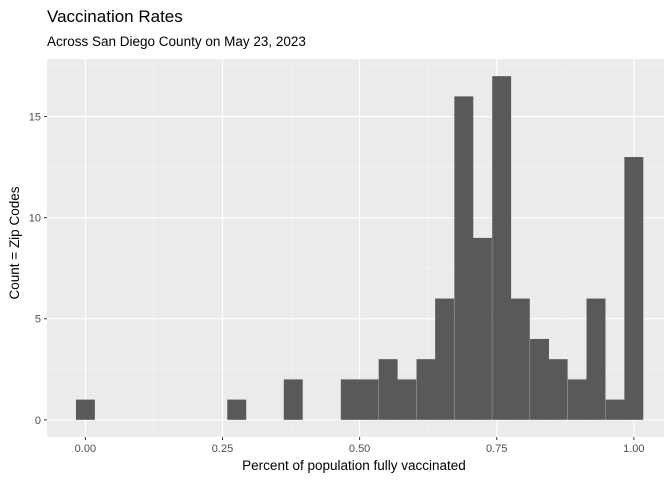  What do you see at coordinates (85, 449) in the screenshot?
I see `x-tick-label: 0.00` at bounding box center [85, 449].